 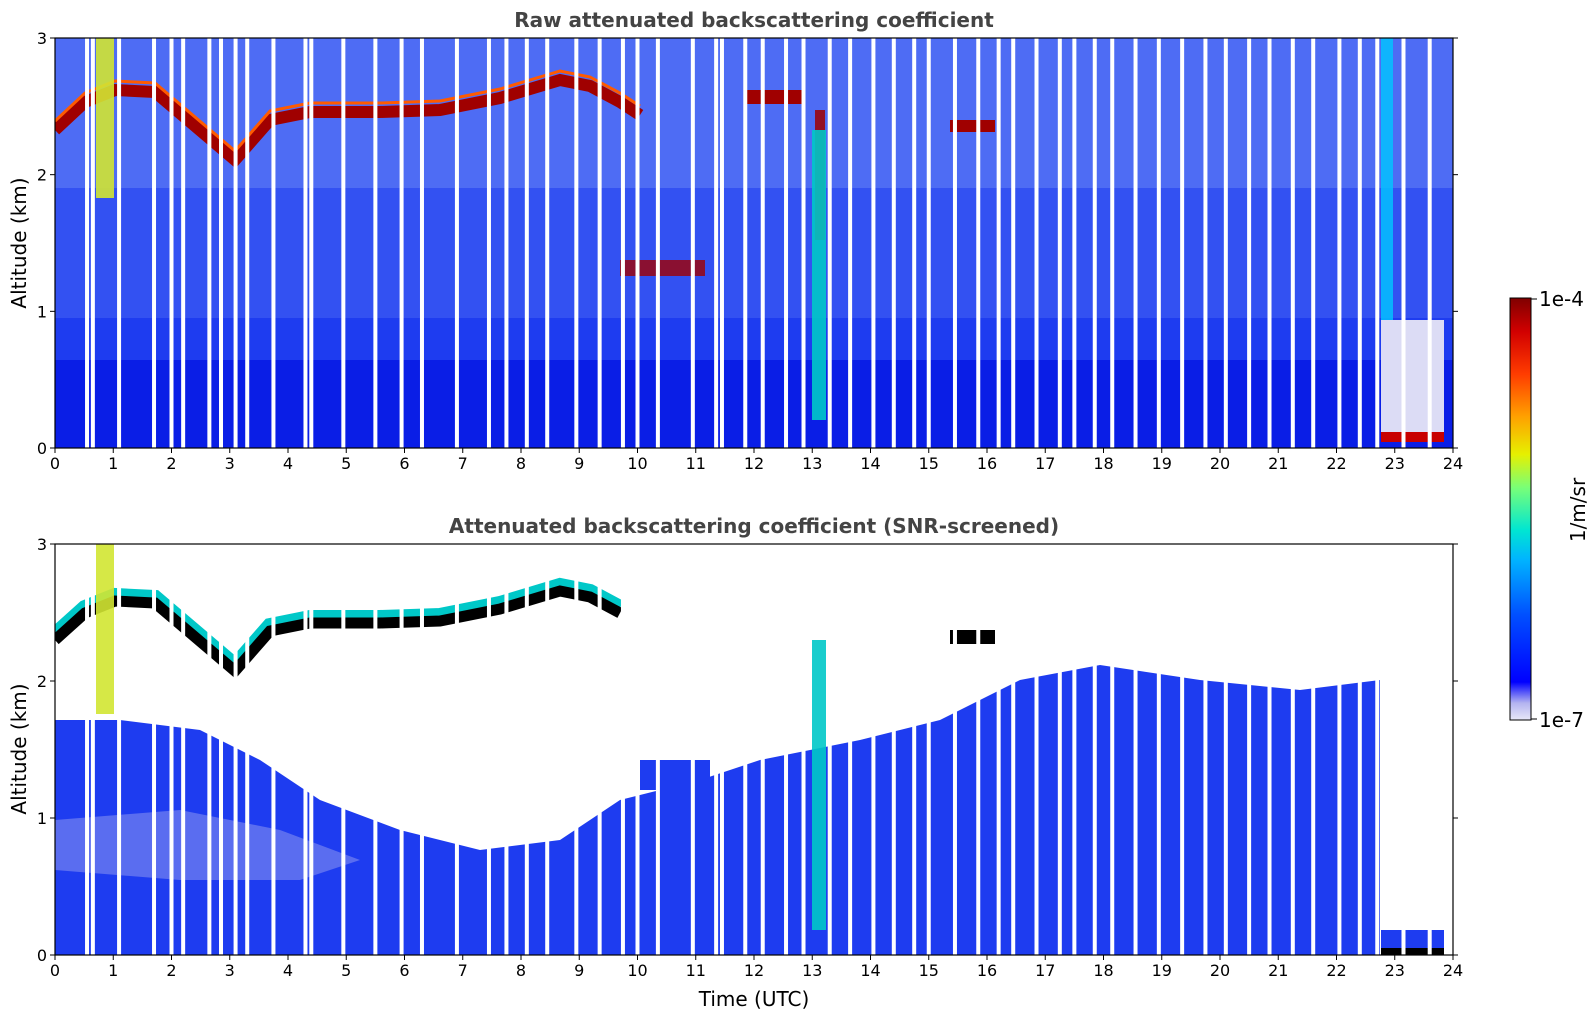 I want to click on x-tick-label: 23, so click(x=1395, y=970).